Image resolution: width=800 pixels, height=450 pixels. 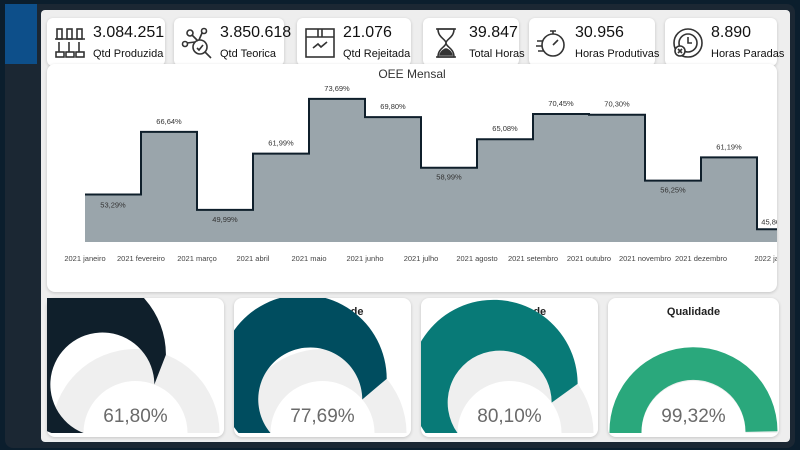 What do you see at coordinates (135, 391) in the screenshot?
I see `gauge-track` at bounding box center [135, 391].